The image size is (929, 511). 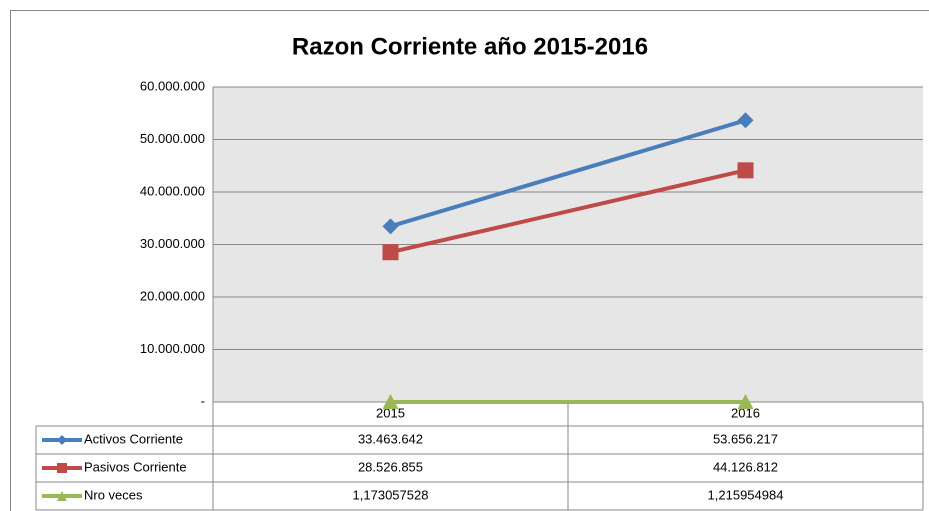 I want to click on x-tick-label: 2016, so click(x=745, y=412).